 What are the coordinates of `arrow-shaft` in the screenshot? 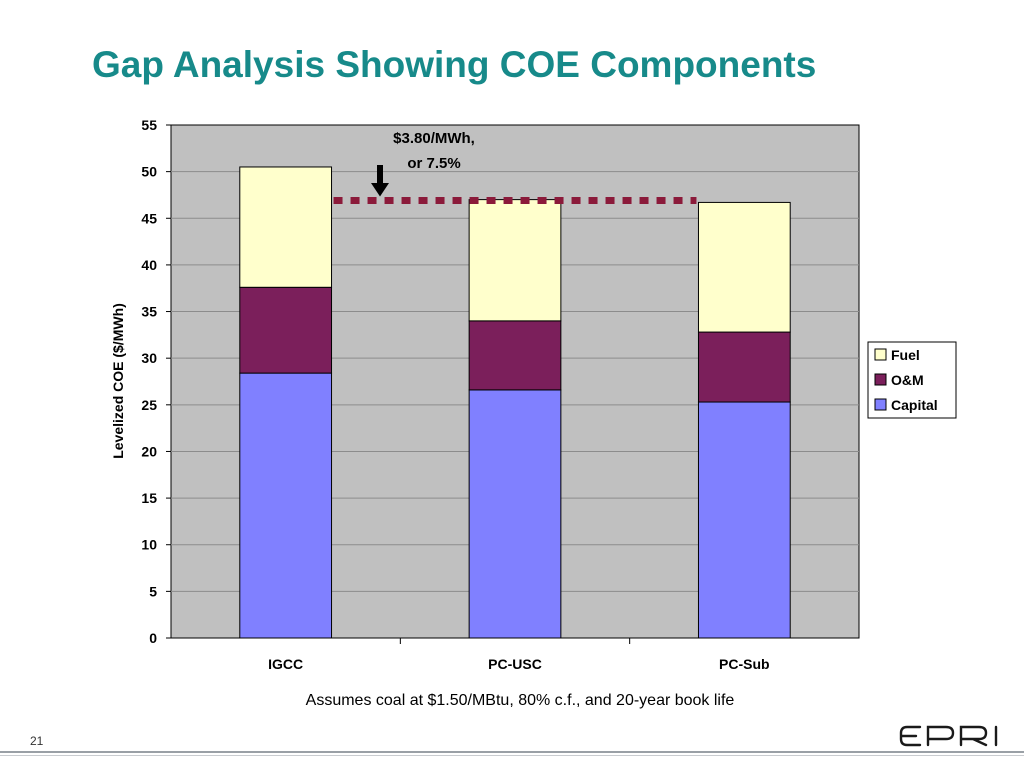 It's located at (380, 174).